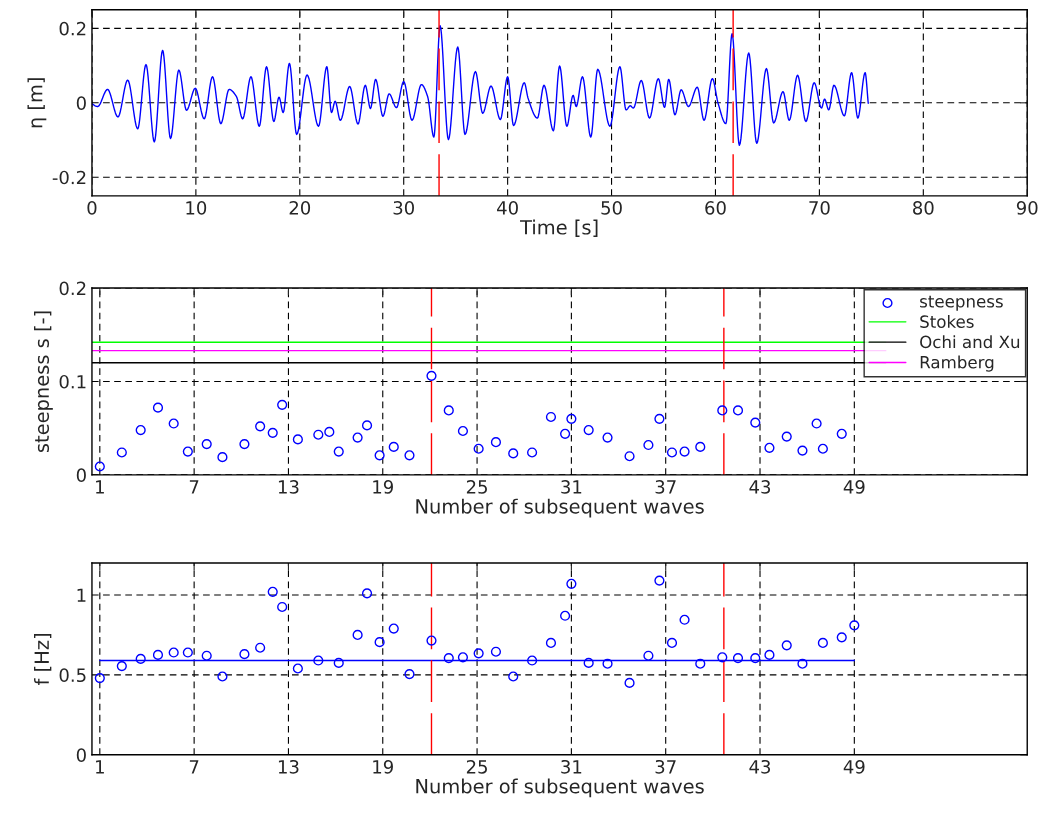 Image resolution: width=1045 pixels, height=816 pixels. What do you see at coordinates (92, 208) in the screenshot?
I see `x-tick-label: 0` at bounding box center [92, 208].